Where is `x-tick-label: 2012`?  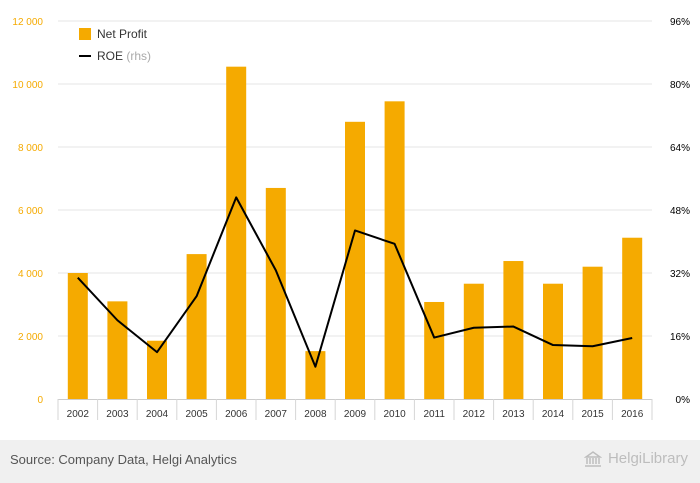
x-tick-label: 2012 is located at coordinates (474, 414).